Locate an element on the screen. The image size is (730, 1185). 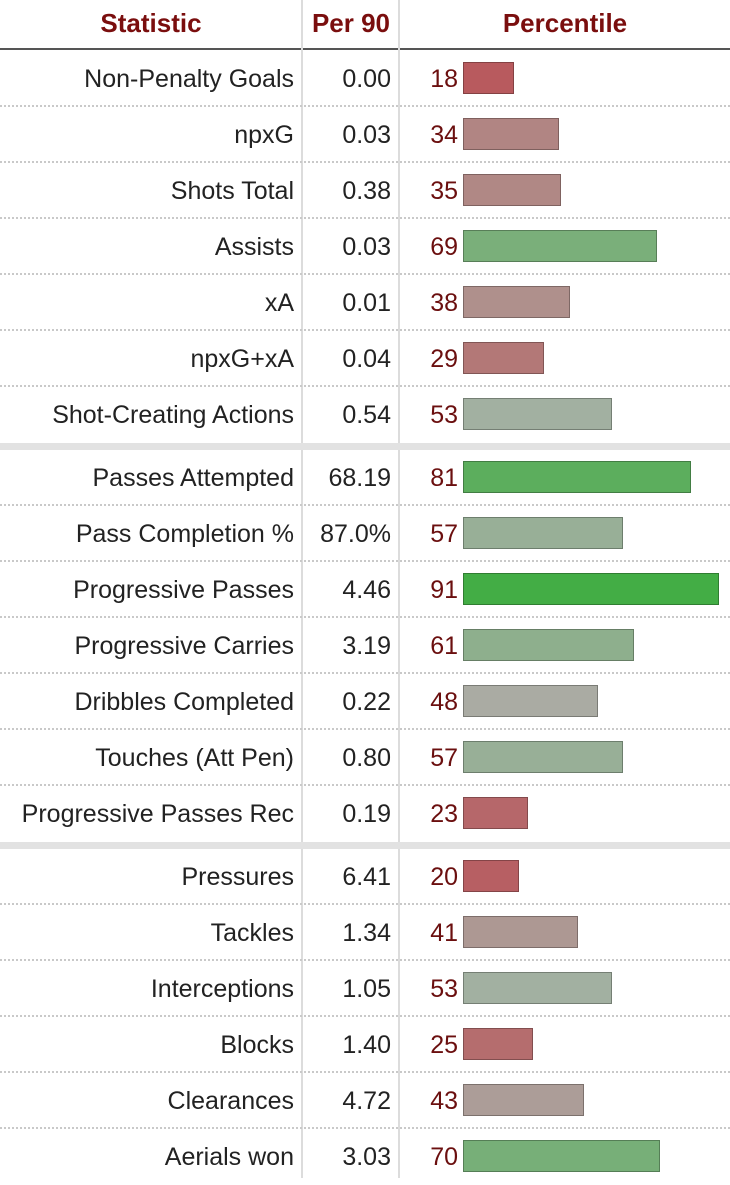
percentile-value: 61 is located at coordinates (444, 646).